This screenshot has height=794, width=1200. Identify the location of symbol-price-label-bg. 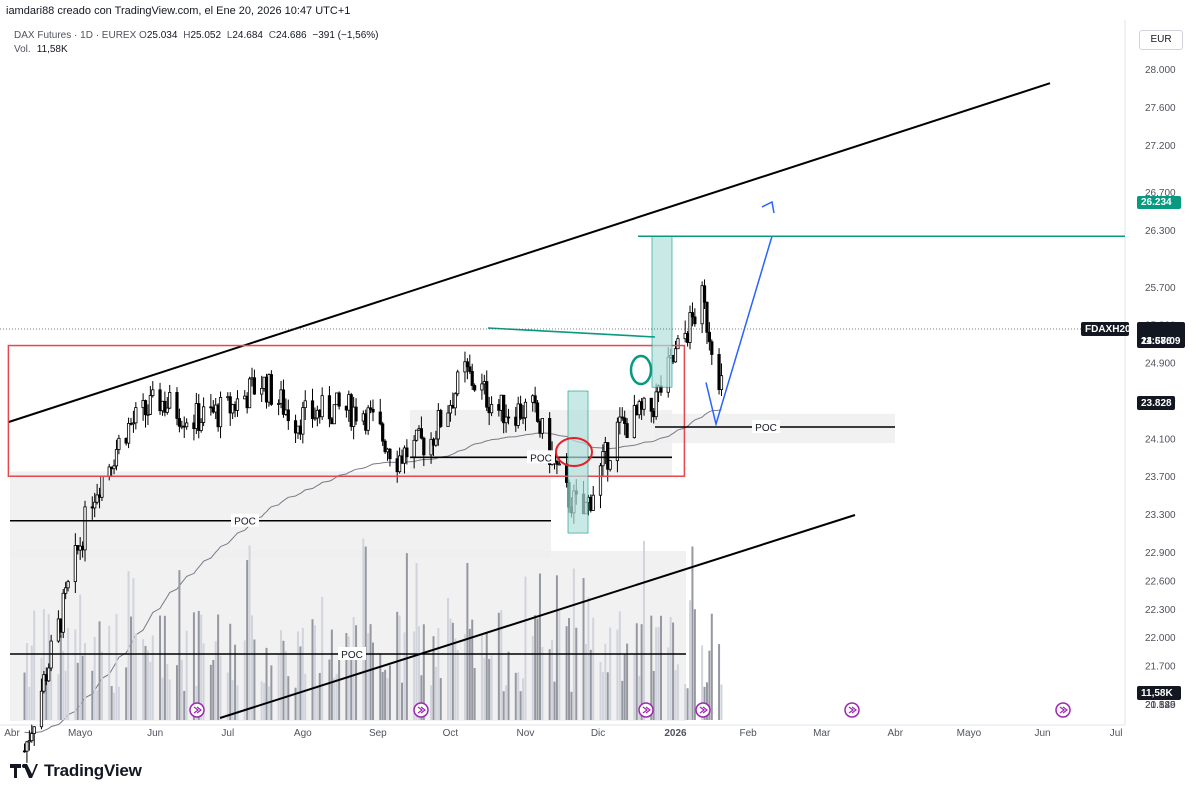
(1105, 329).